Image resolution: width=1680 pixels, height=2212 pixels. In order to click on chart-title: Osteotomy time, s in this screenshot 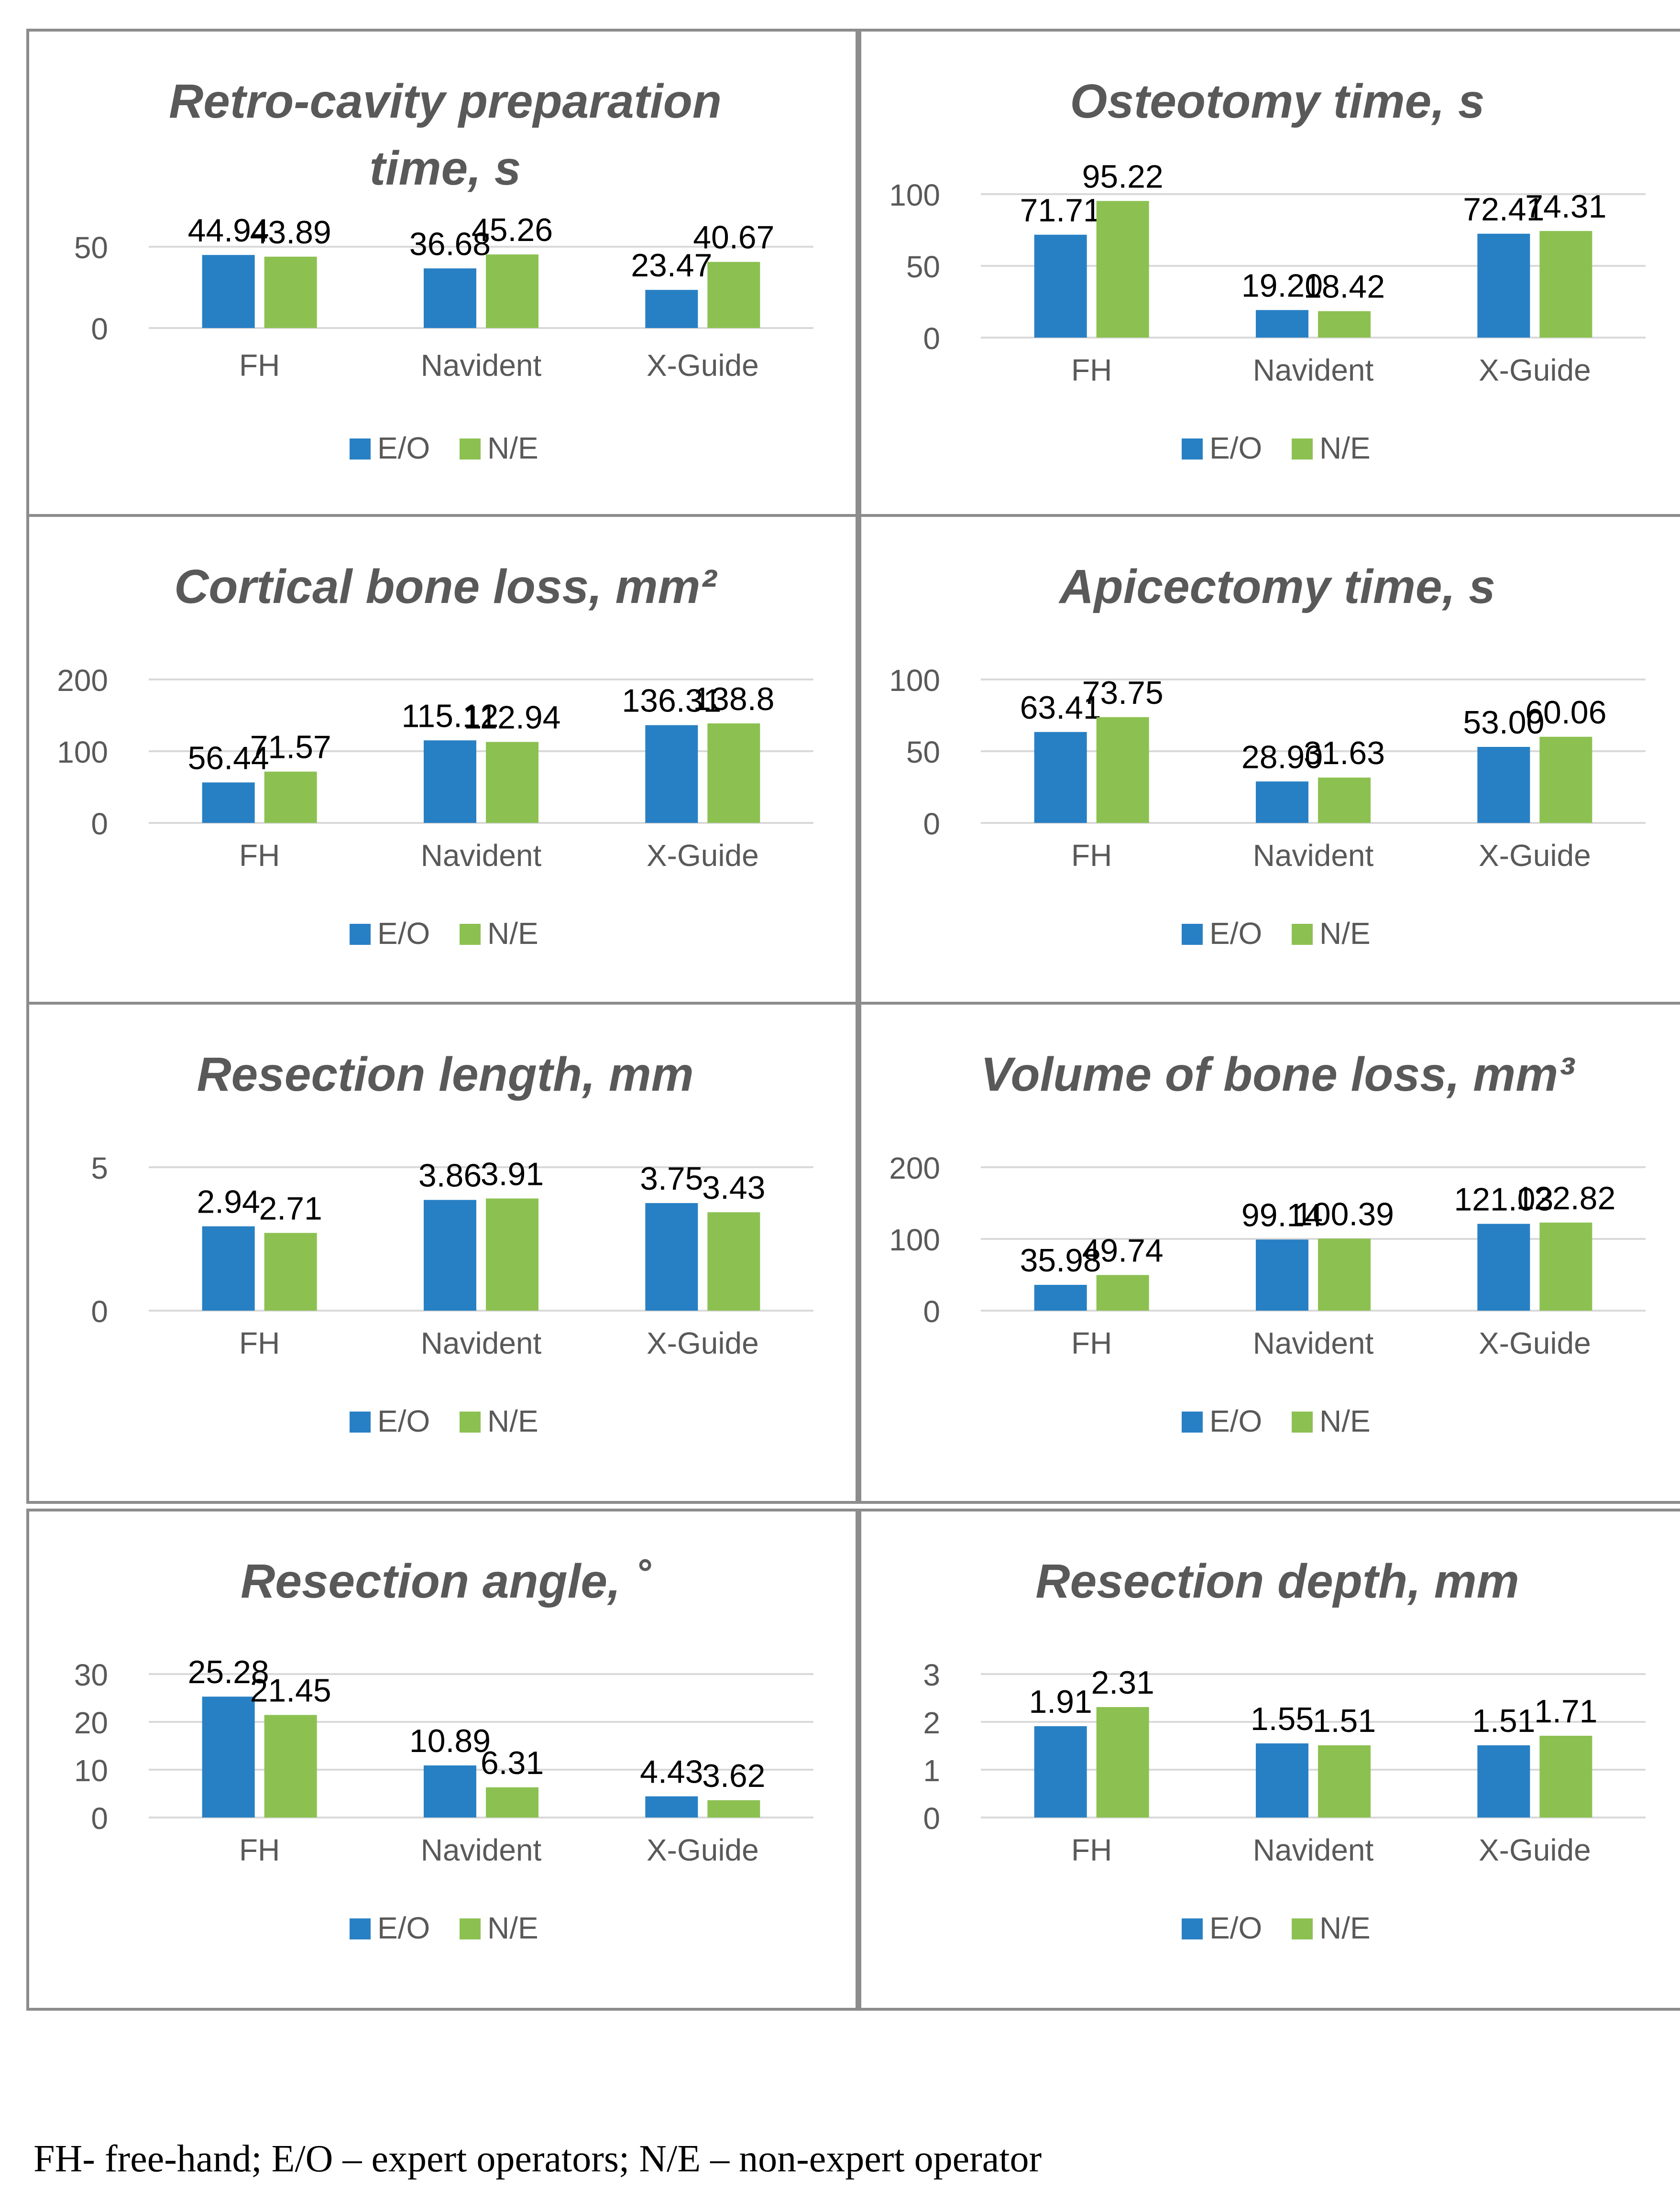, I will do `click(1277, 101)`.